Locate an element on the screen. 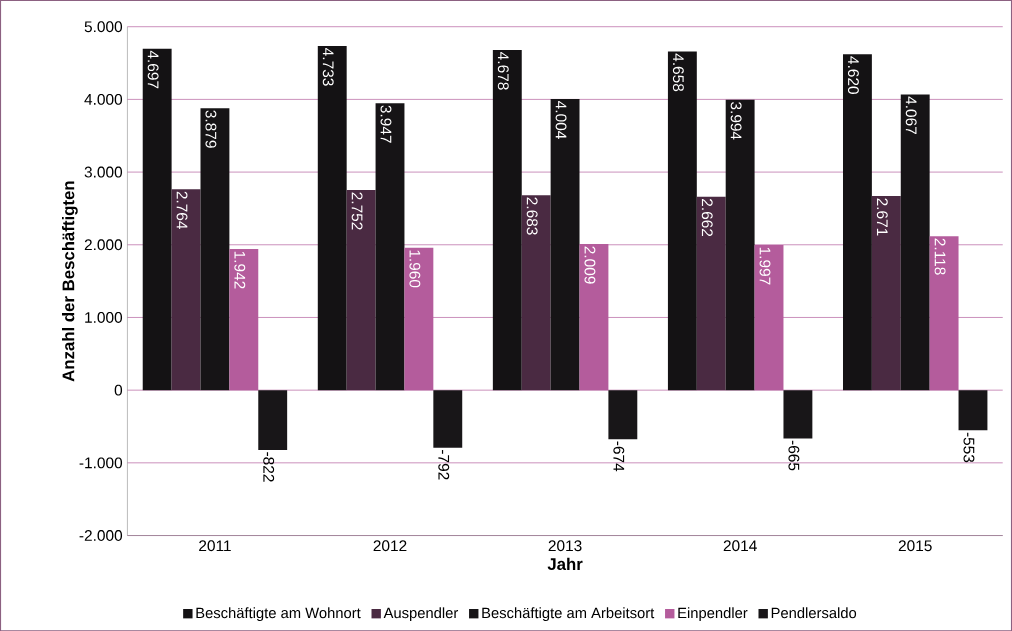 The image size is (1012, 631). x-tick-label: 2012 is located at coordinates (390, 546).